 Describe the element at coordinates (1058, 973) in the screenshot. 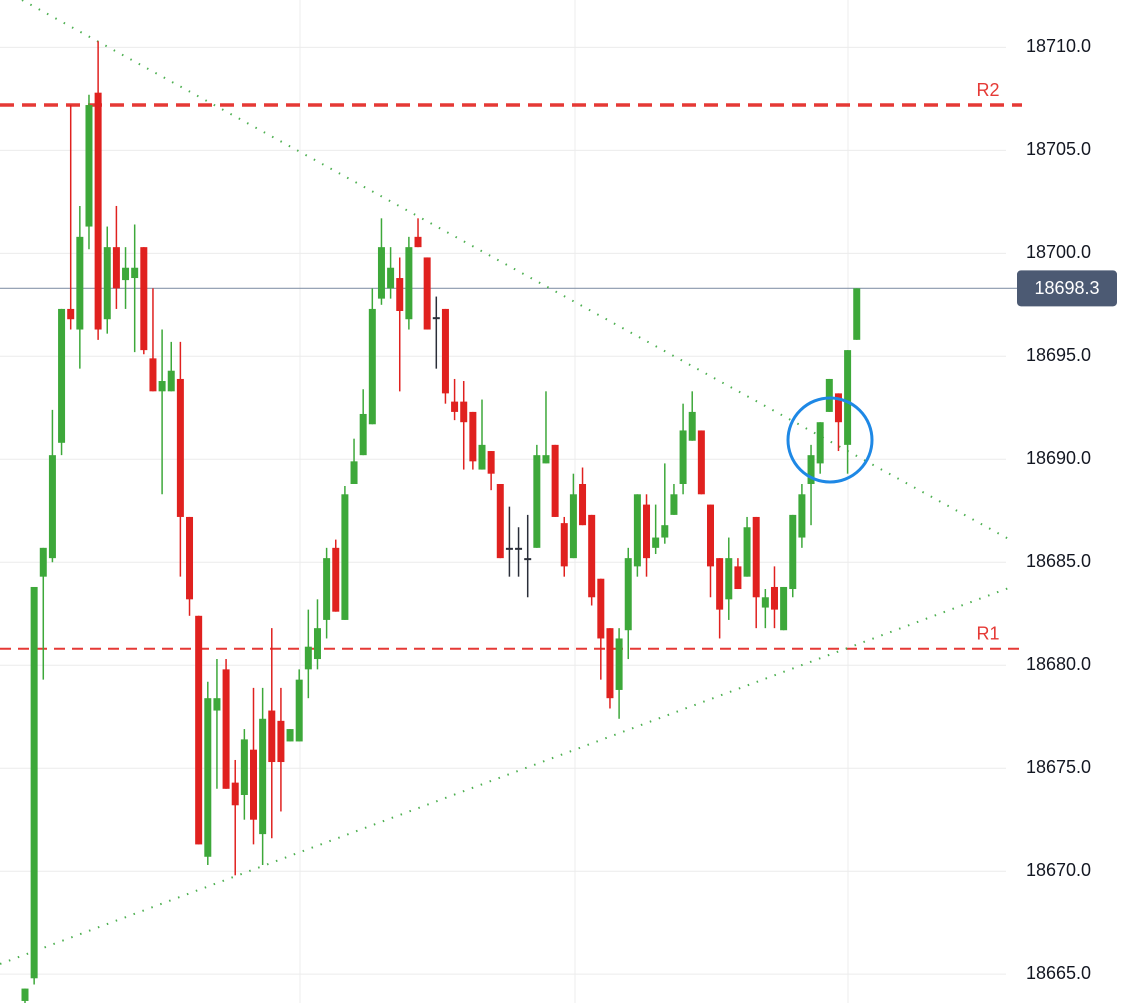

I see `y-tick-label: 18665.0` at that location.